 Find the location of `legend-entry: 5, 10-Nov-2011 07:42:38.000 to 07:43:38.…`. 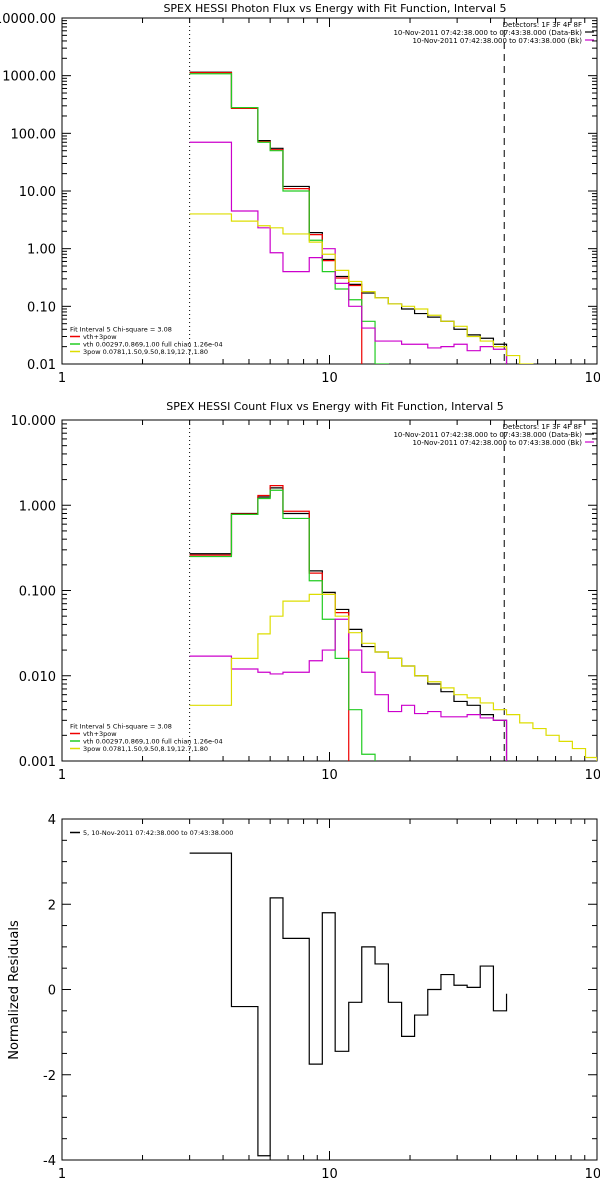

legend-entry: 5, 10-Nov-2011 07:42:38.000 to 07:43:38.… is located at coordinates (158, 833).